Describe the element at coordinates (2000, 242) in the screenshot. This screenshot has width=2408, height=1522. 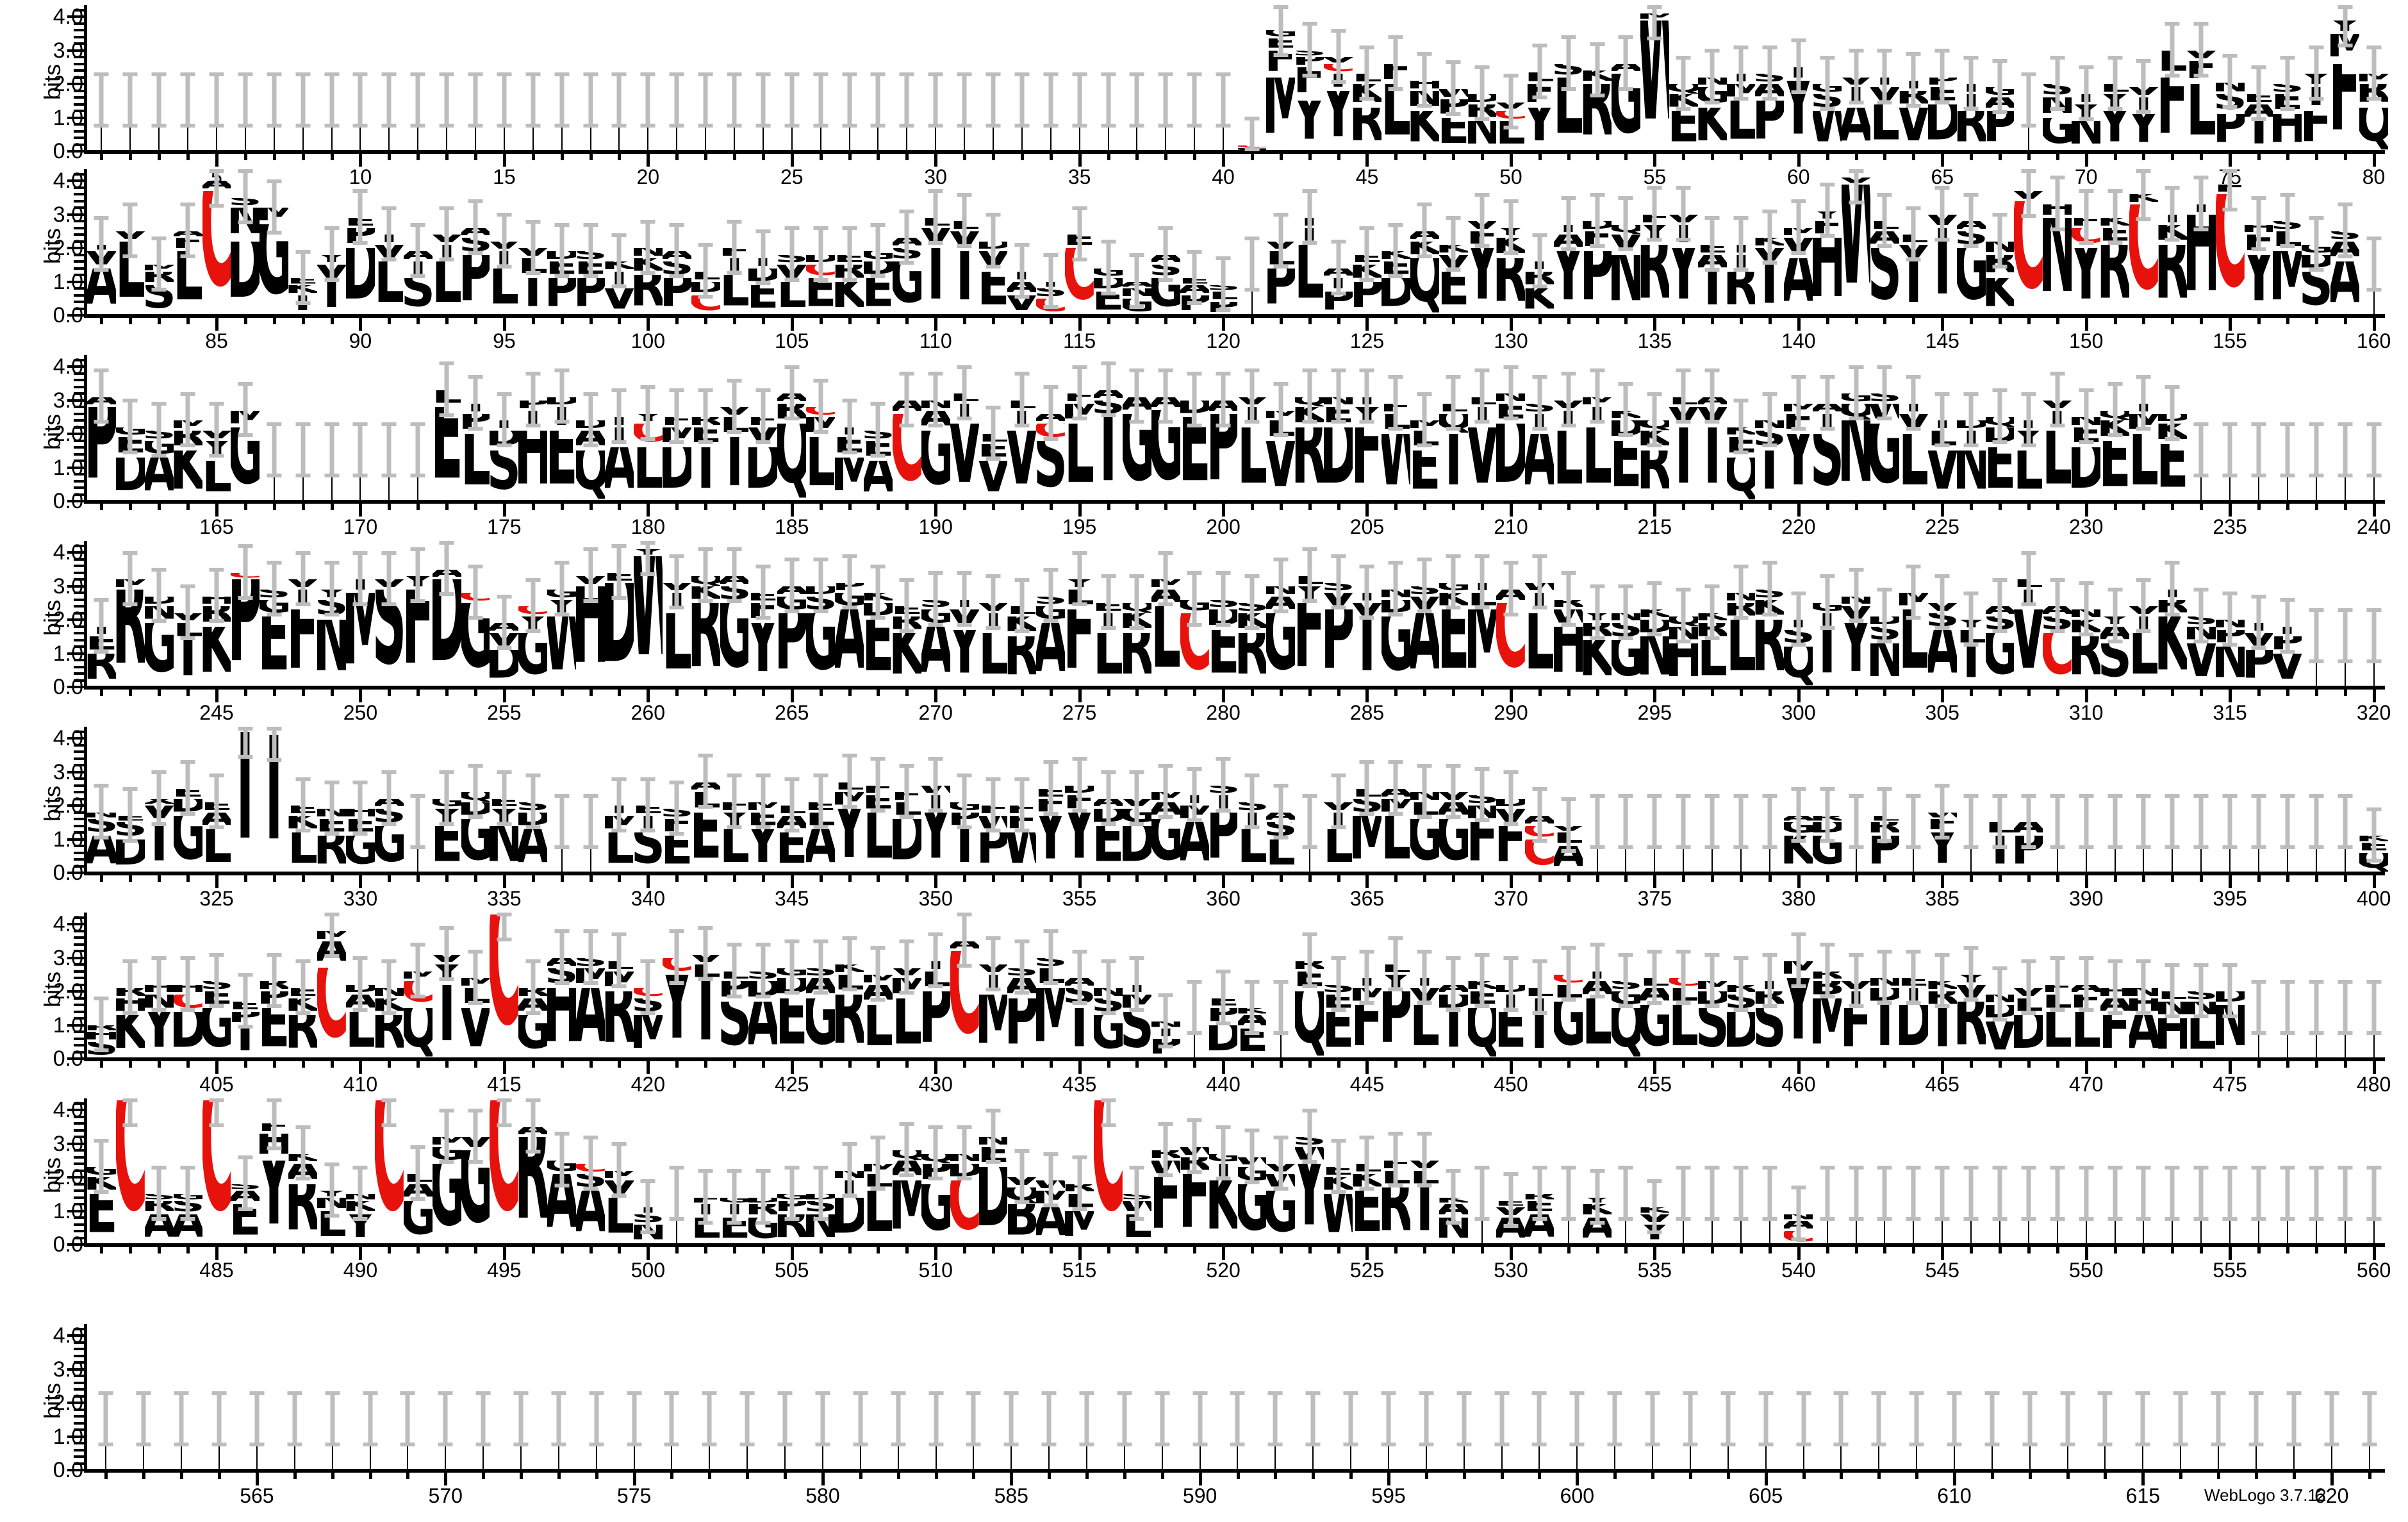
I see `logo-column-147: KRN` at that location.